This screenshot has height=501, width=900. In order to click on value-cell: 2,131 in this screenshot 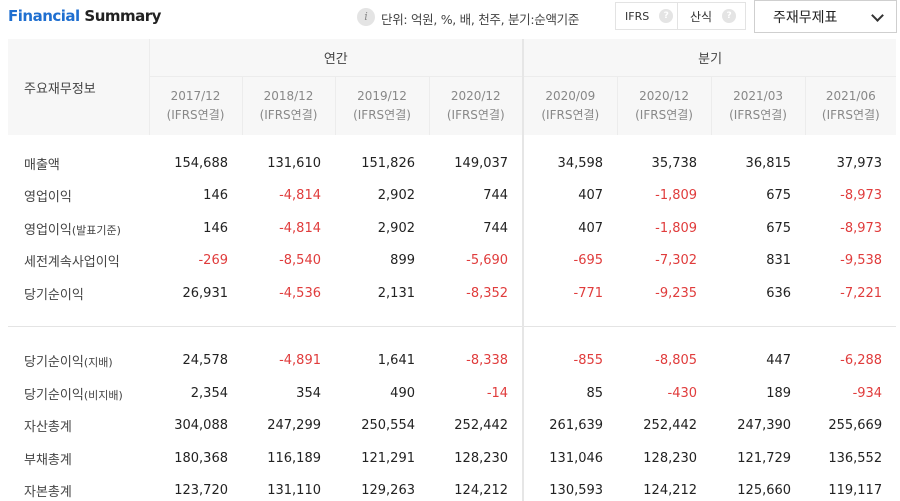, I will do `click(396, 293)`.